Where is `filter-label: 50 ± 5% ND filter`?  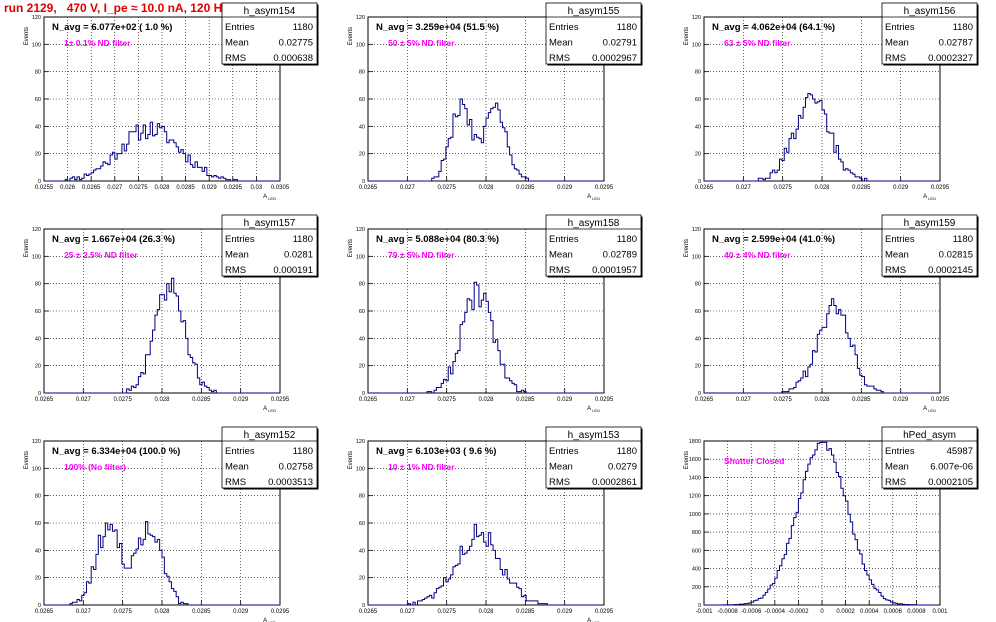
filter-label: 50 ± 5% ND filter is located at coordinates (421, 43).